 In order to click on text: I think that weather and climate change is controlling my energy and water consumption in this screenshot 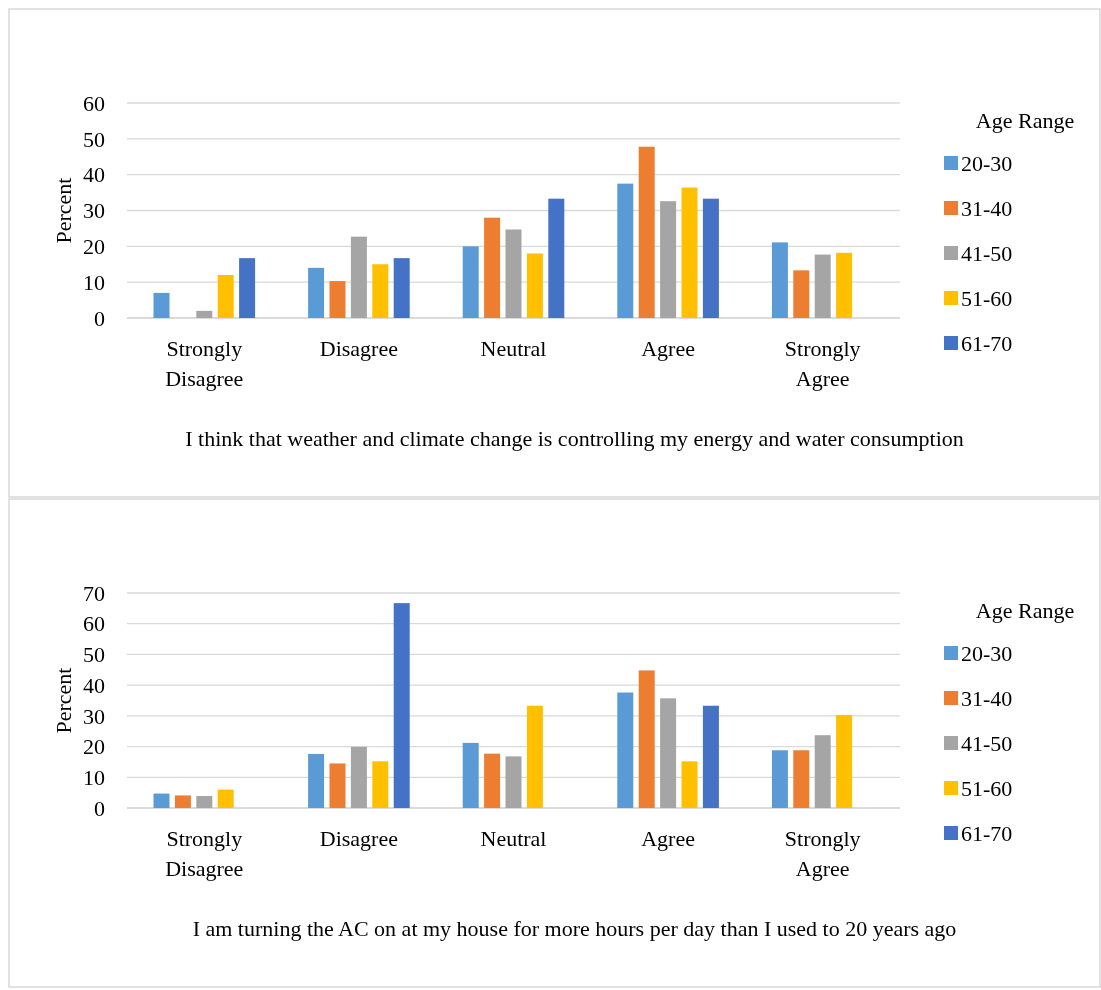, I will do `click(574, 438)`.